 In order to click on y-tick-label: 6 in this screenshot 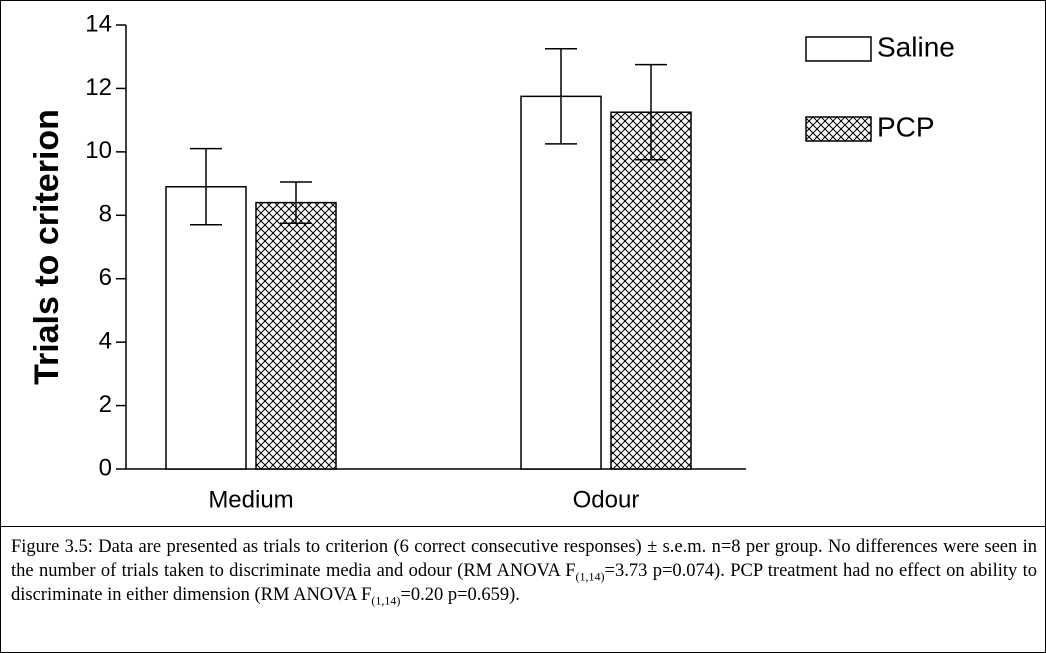, I will do `click(105, 277)`.